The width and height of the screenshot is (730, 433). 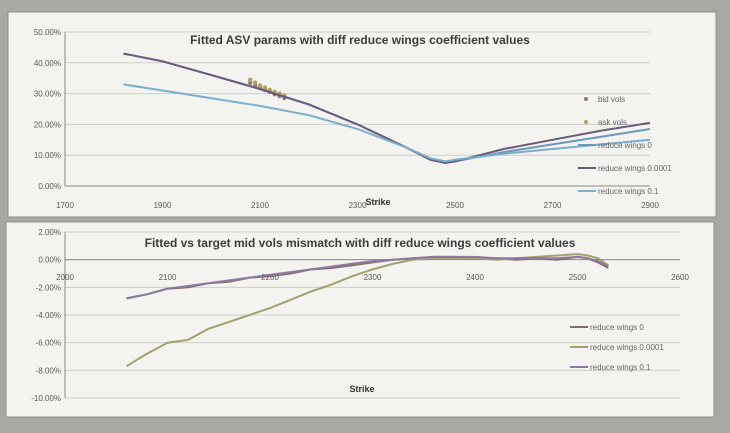 What do you see at coordinates (361, 389) in the screenshot?
I see `chart-bottom-x-axis-title: Strike` at bounding box center [361, 389].